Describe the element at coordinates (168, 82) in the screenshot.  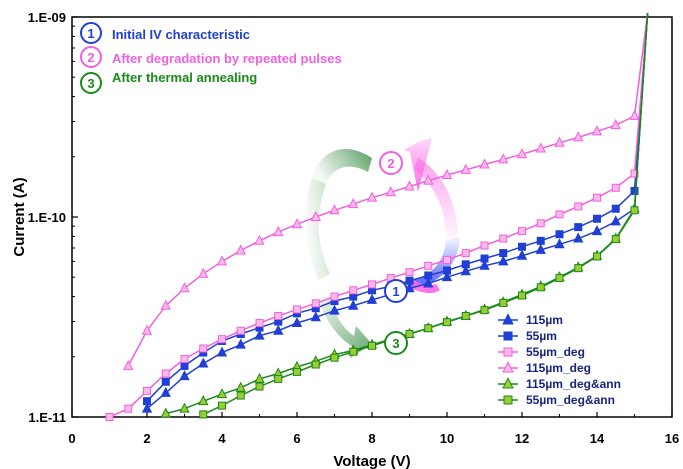
I see `annotation-3: 3 After thermal annealing` at that location.